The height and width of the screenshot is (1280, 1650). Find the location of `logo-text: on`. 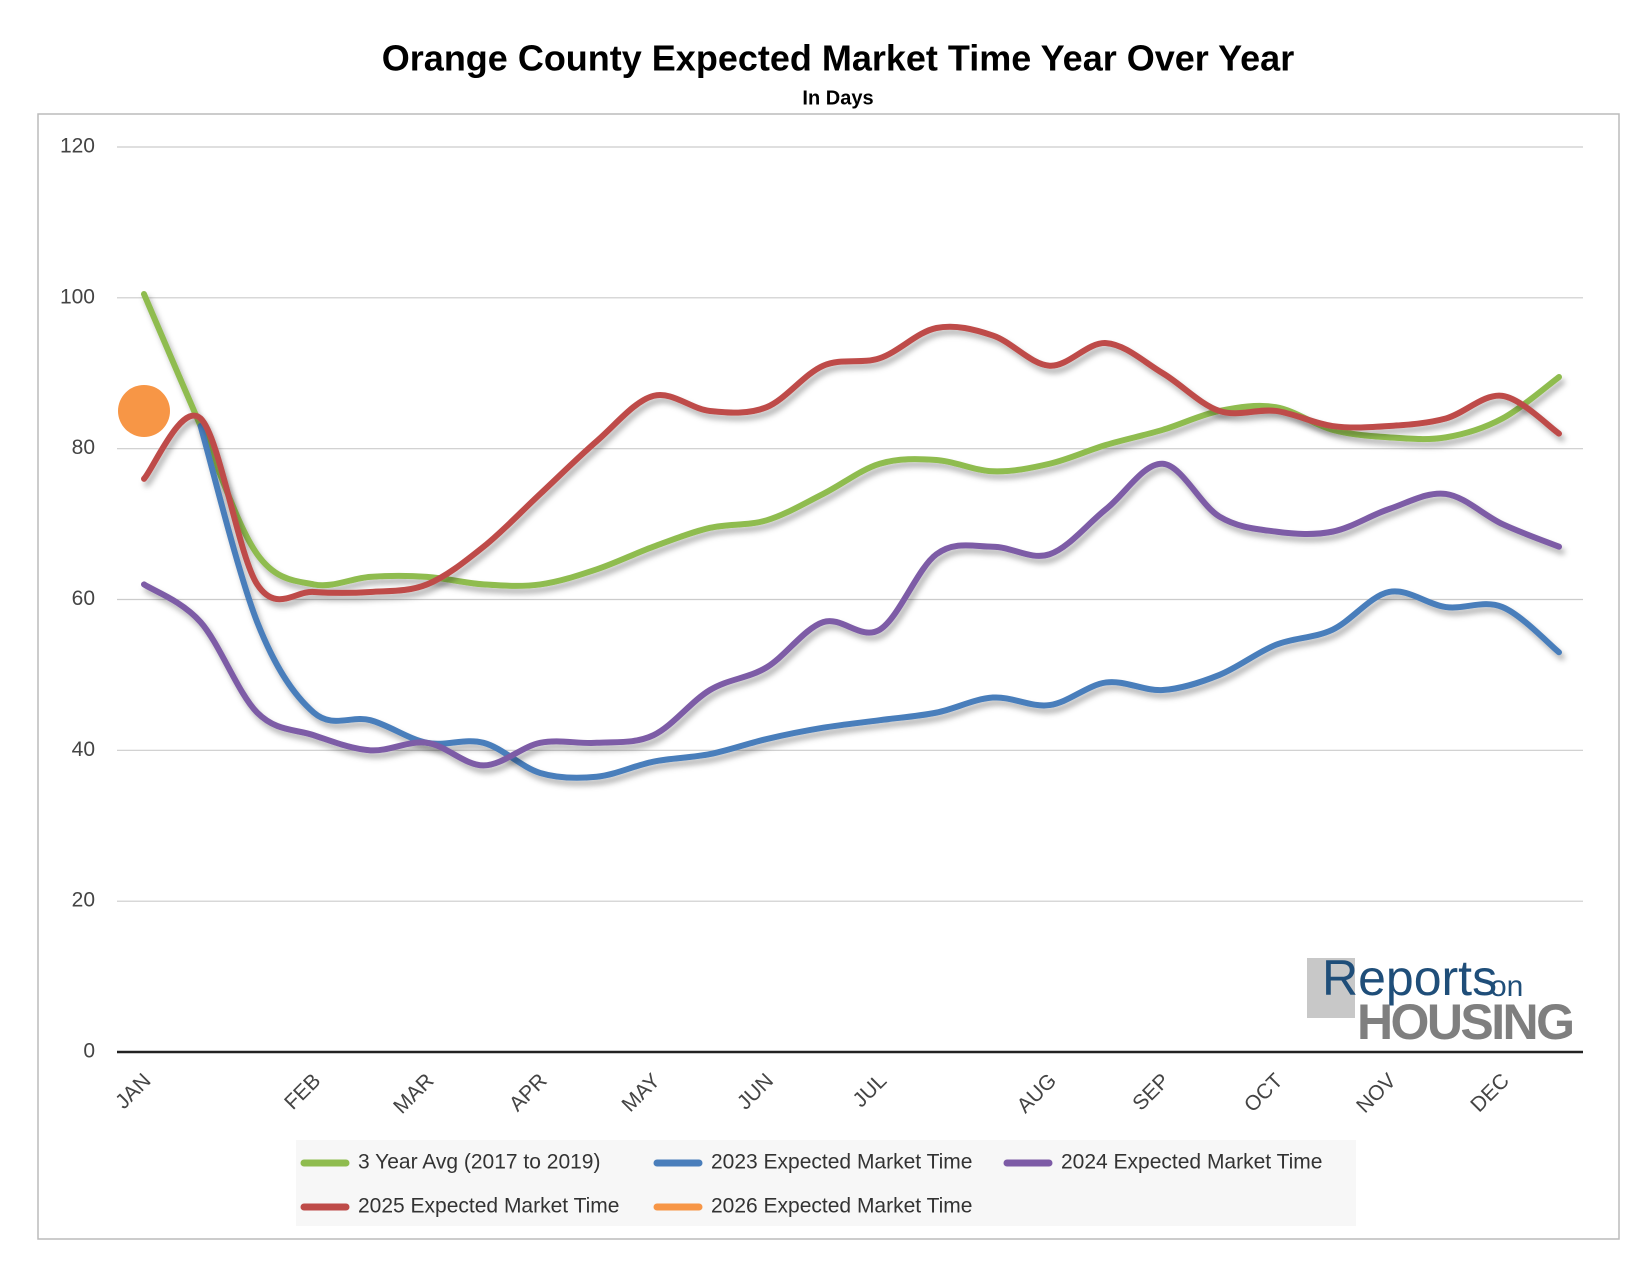

logo-text: on is located at coordinates (1506, 986).